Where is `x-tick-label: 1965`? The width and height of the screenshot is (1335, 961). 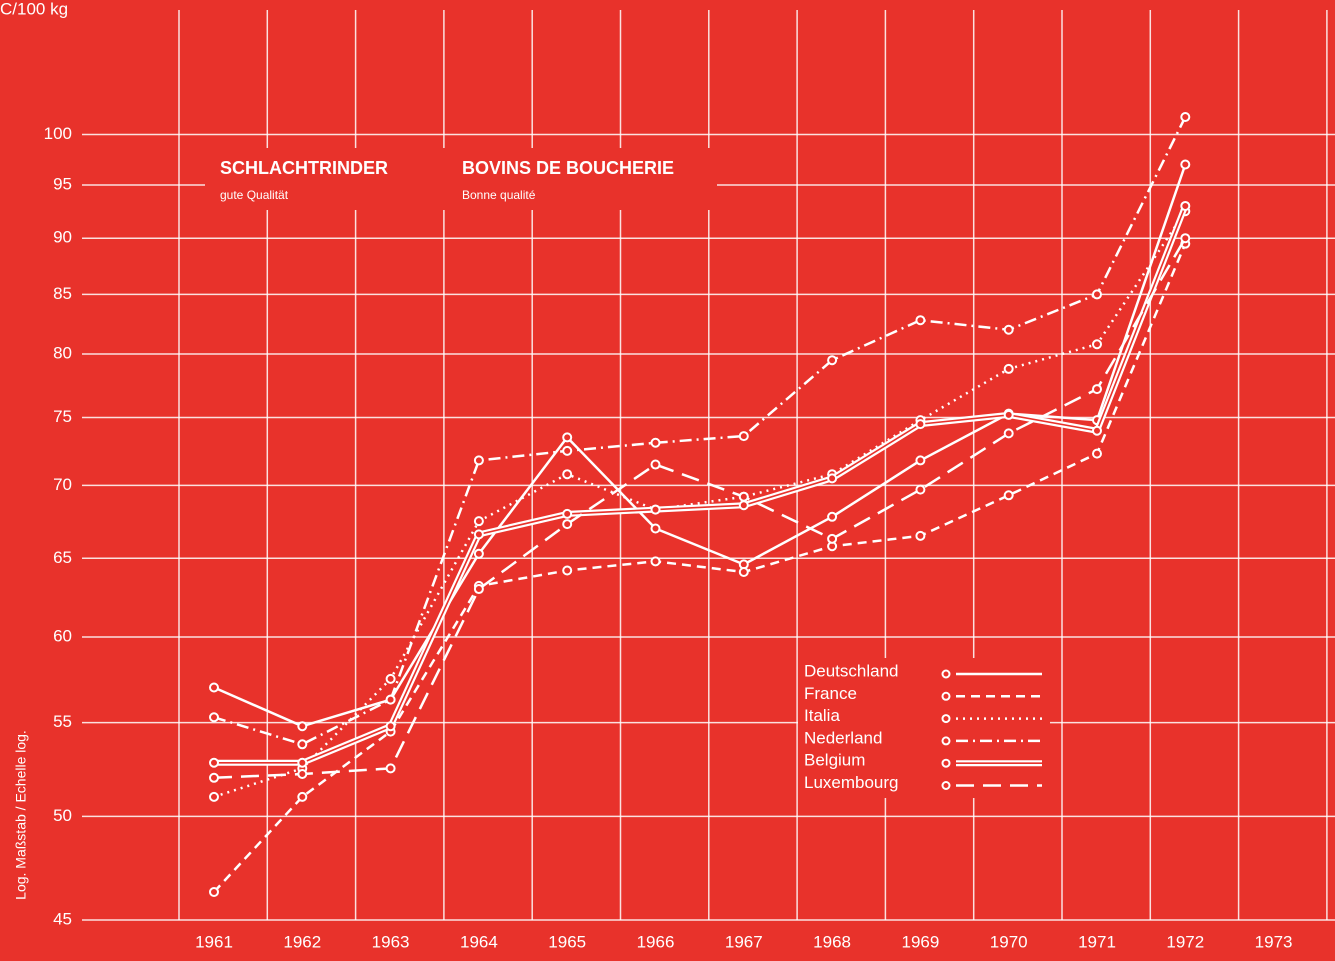
x-tick-label: 1965 is located at coordinates (567, 941).